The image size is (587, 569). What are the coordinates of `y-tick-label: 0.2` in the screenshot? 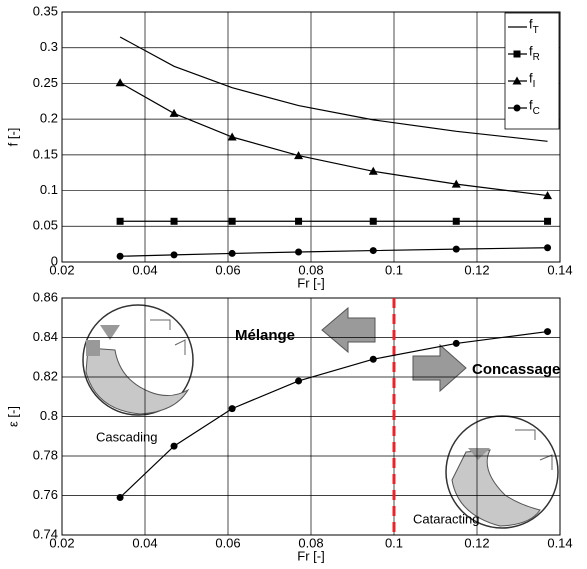 It's located at (49, 118).